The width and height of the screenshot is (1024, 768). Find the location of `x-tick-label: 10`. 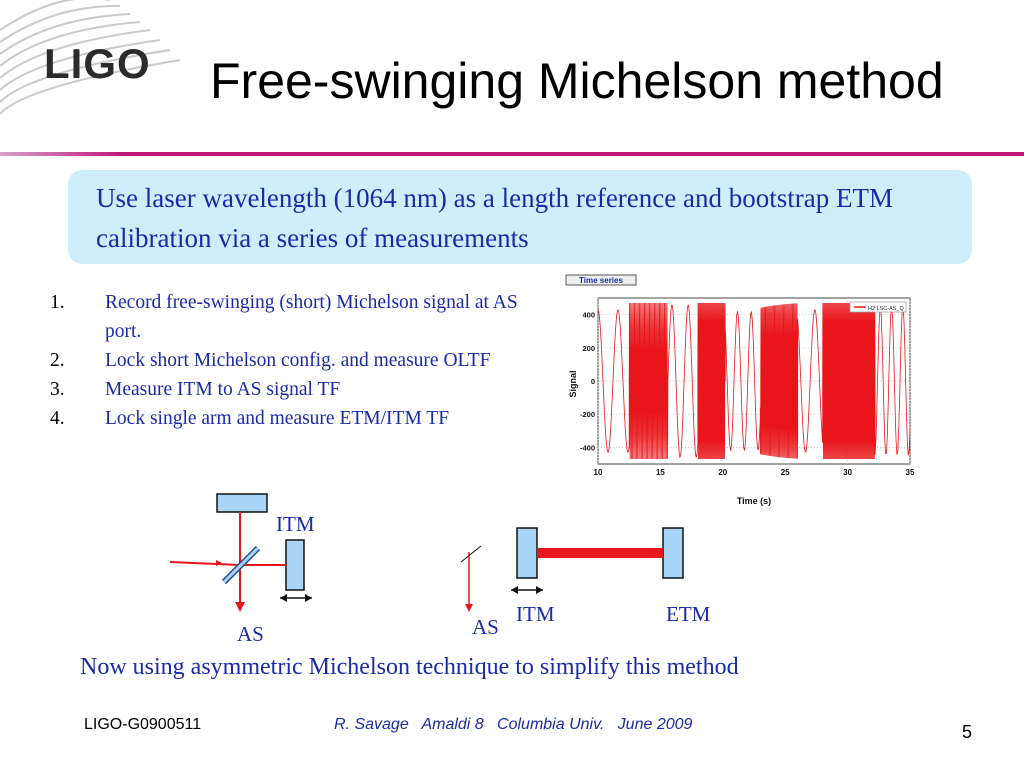

x-tick-label: 10 is located at coordinates (598, 472).